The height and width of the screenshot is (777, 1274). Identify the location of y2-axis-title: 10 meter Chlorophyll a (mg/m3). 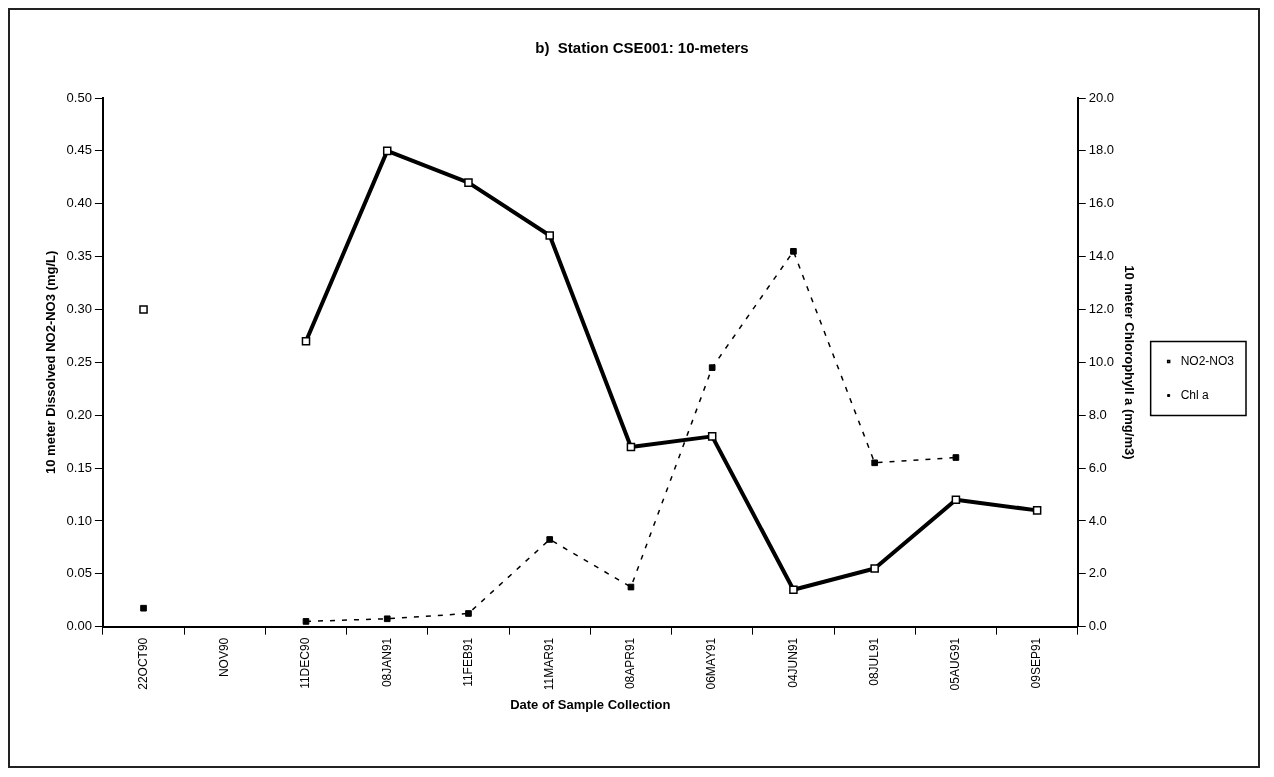
(1130, 362).